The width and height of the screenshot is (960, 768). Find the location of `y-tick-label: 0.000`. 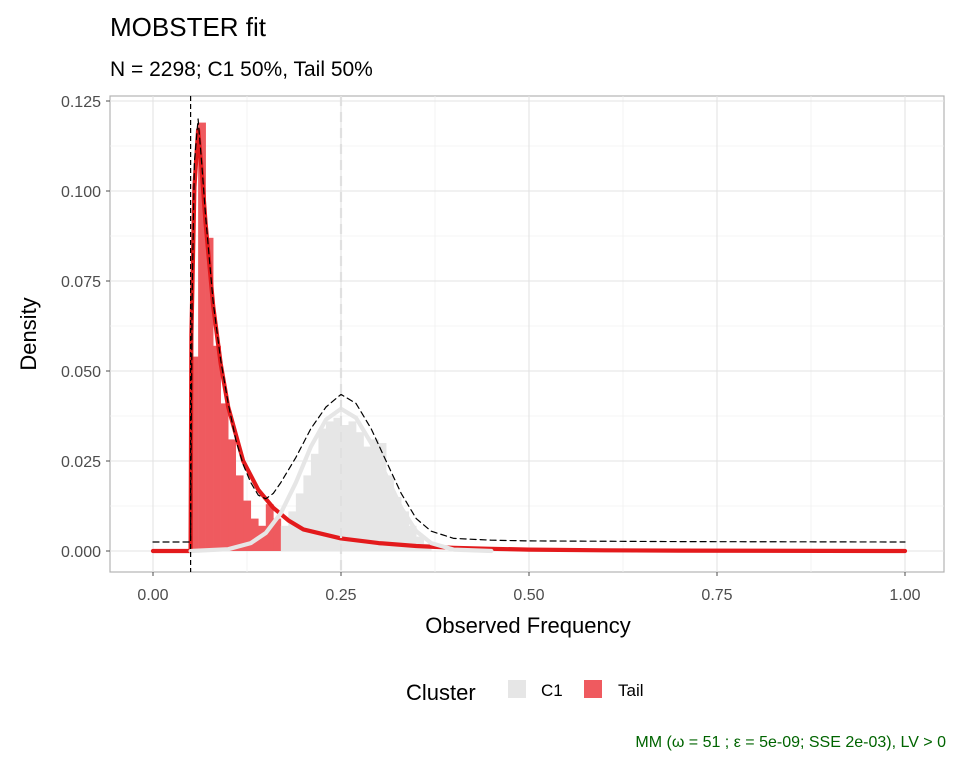

y-tick-label: 0.000 is located at coordinates (81, 552).